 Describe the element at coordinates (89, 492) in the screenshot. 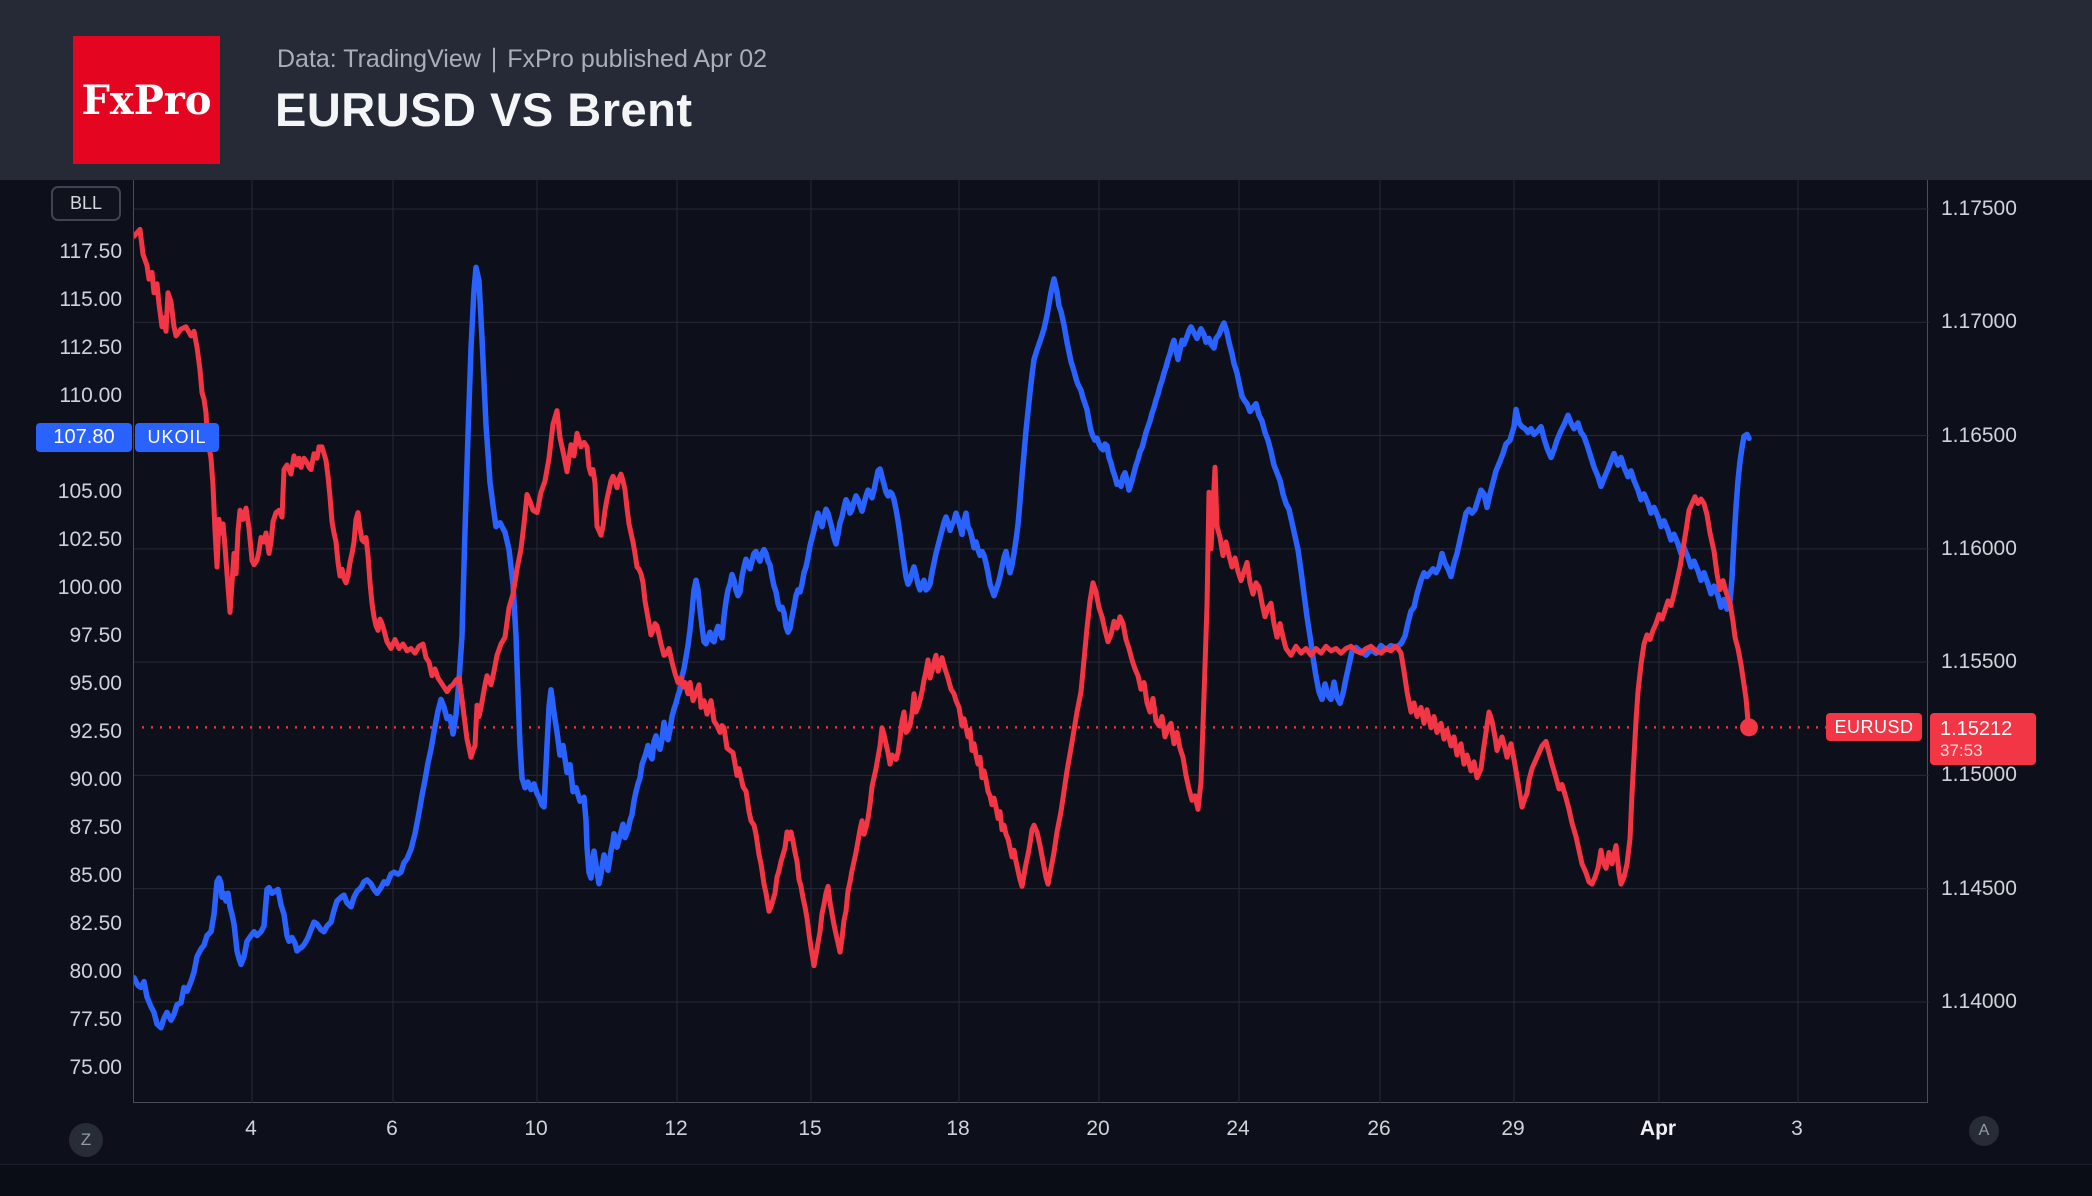

I see `left-axis-tick: 105.00` at that location.